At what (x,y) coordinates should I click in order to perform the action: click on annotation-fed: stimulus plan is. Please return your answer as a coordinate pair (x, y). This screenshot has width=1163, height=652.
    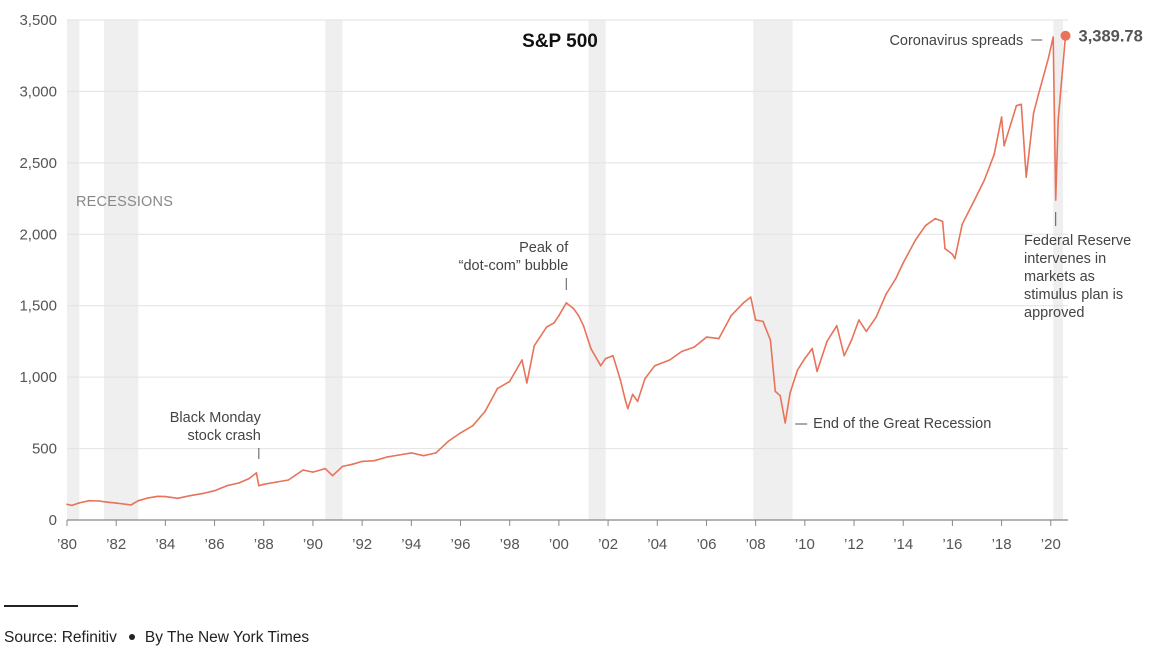
    Looking at the image, I should click on (1073, 295).